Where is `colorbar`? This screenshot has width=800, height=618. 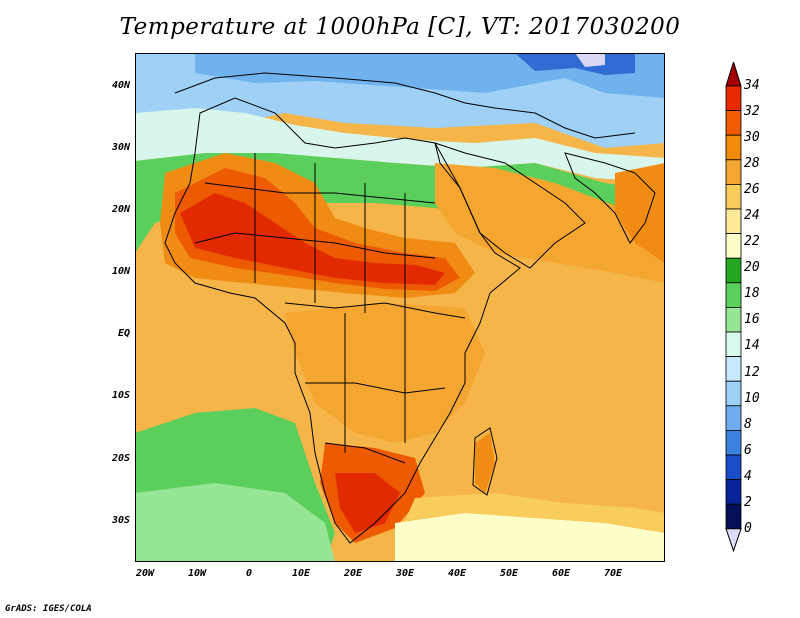 colorbar is located at coordinates (733, 307).